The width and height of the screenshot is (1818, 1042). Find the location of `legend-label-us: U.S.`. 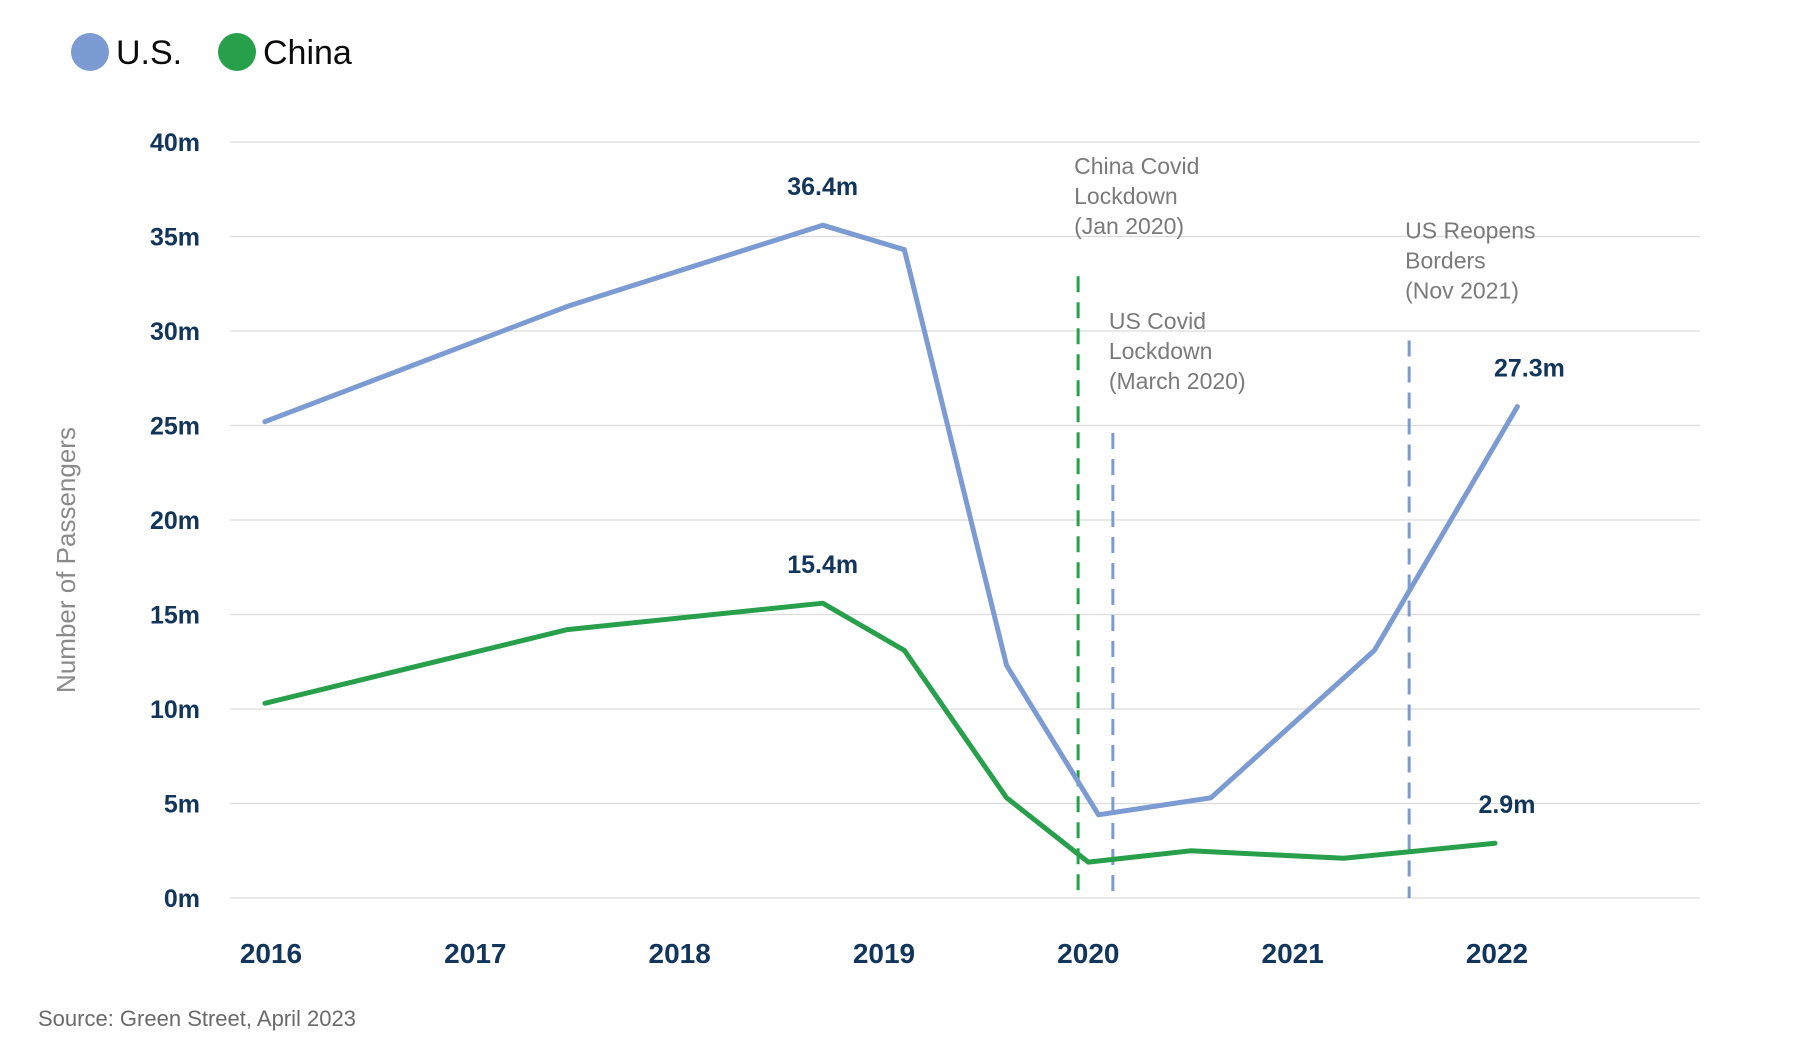

legend-label-us: U.S. is located at coordinates (149, 53).